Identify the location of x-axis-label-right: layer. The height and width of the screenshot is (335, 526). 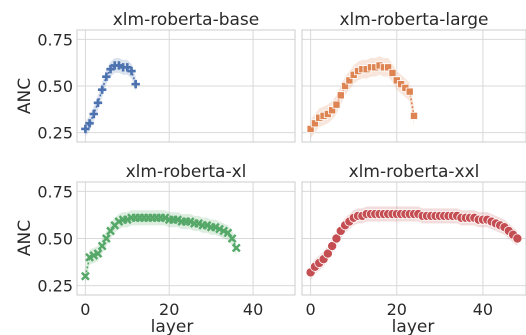
(413, 326).